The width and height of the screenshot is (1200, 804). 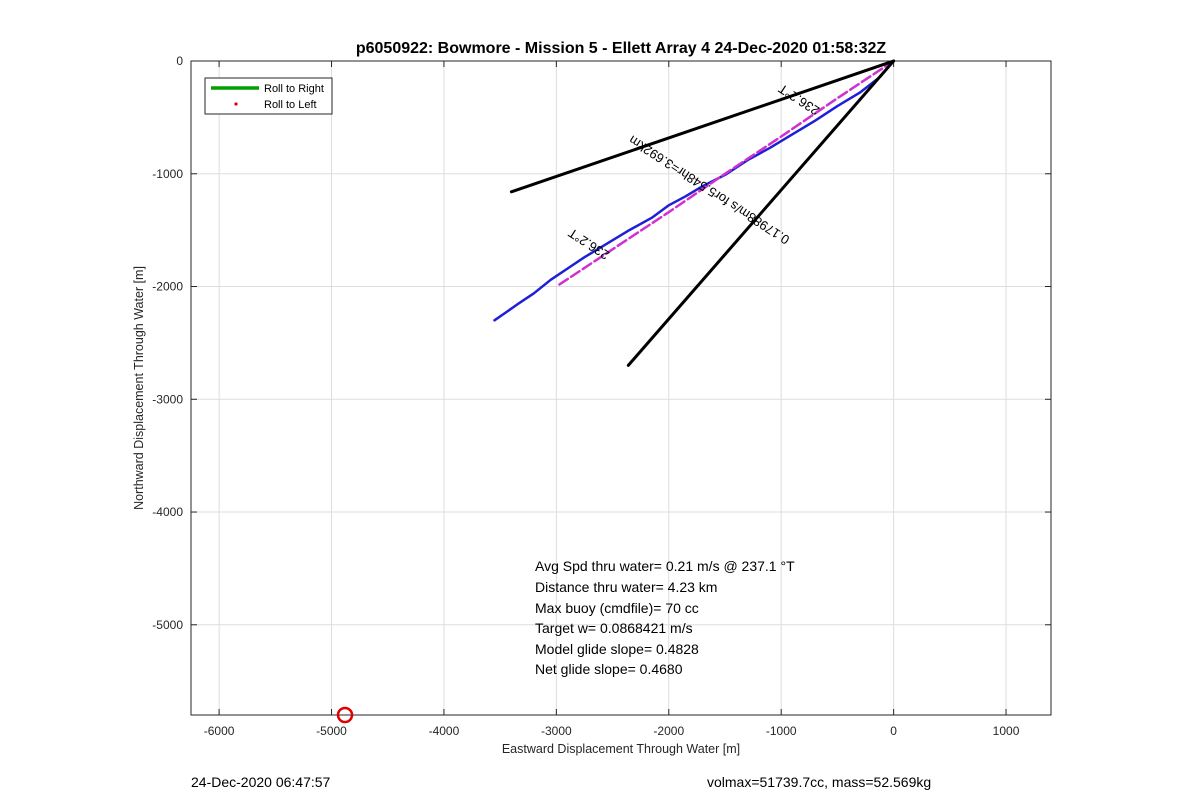 I want to click on end-position-marker, so click(x=345, y=715).